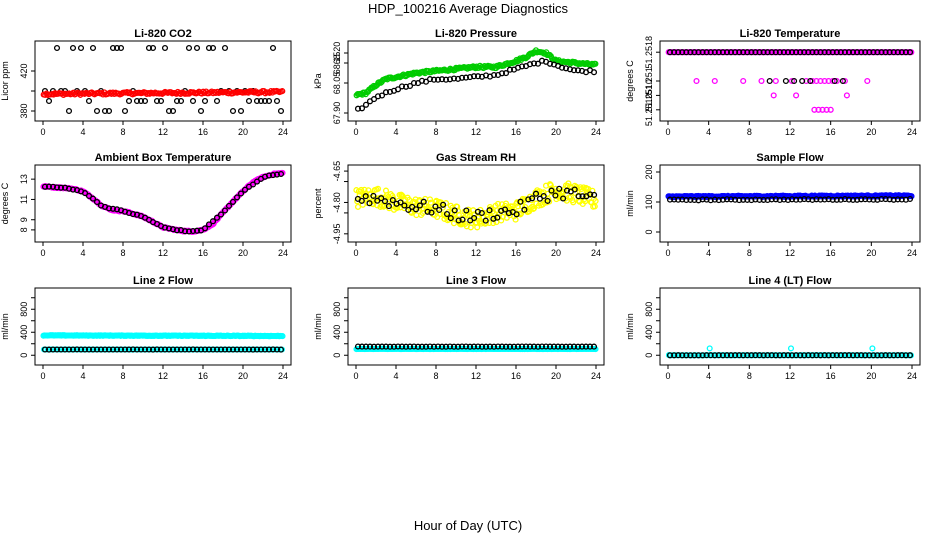 The image size is (936, 540). What do you see at coordinates (649, 110) in the screenshot?
I see `y-tick-label: 51.2510` at bounding box center [649, 110].